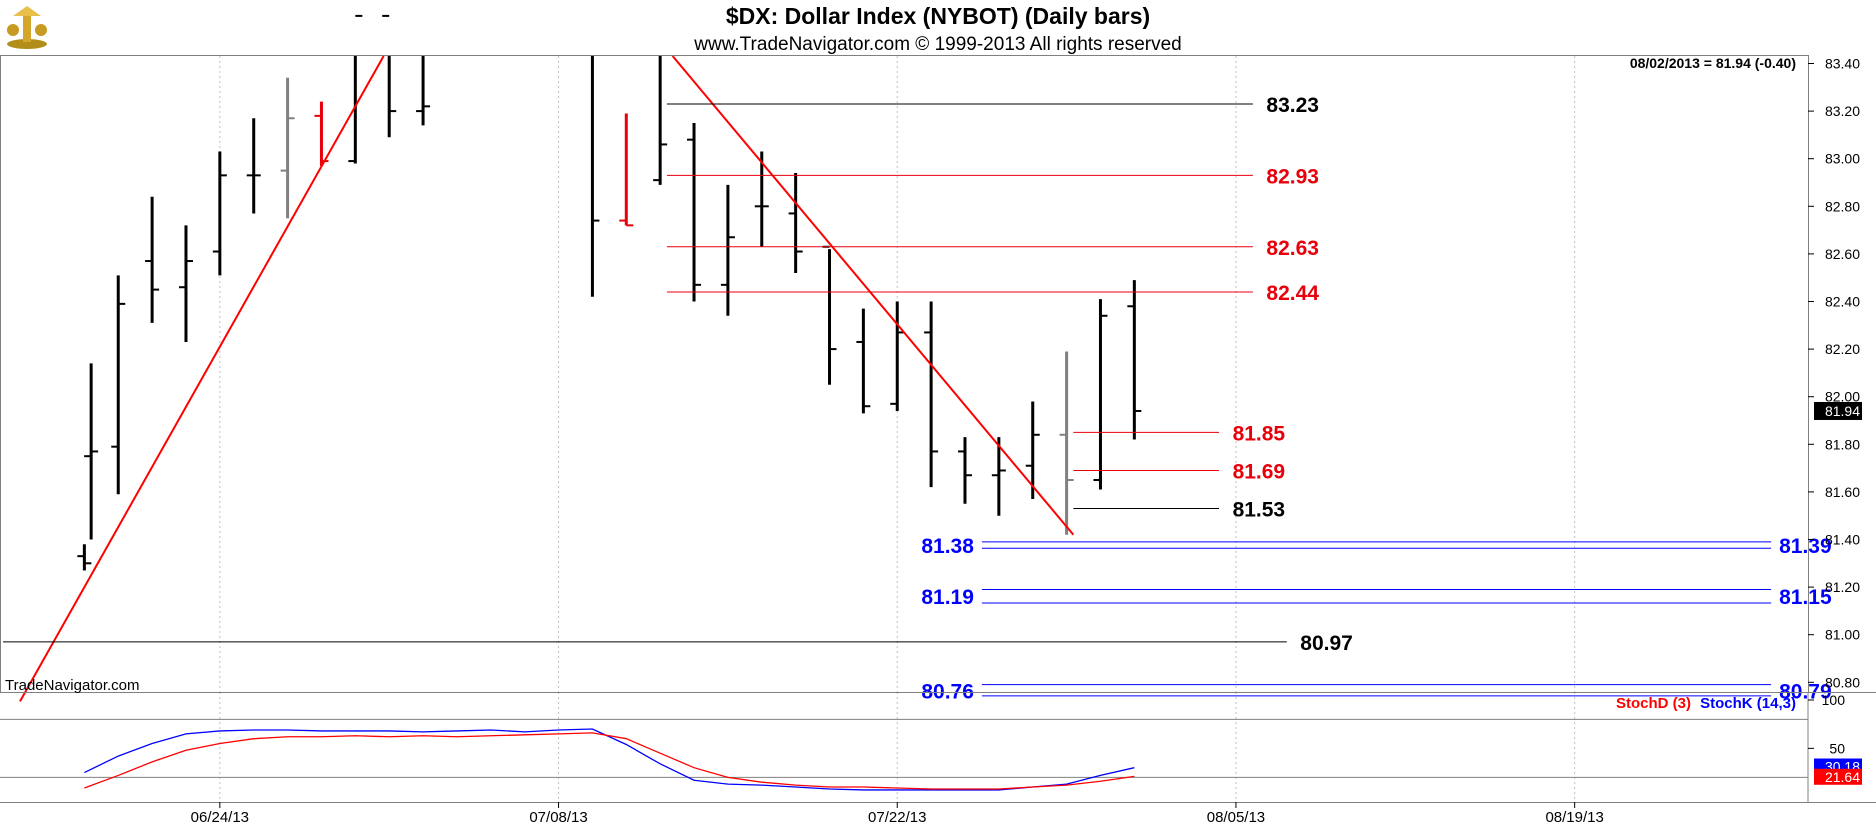 This screenshot has height=828, width=1876. Describe the element at coordinates (938, 16) in the screenshot. I see `chart-title: $DX: Dollar Index (NYBOT) (Daily bars)` at that location.